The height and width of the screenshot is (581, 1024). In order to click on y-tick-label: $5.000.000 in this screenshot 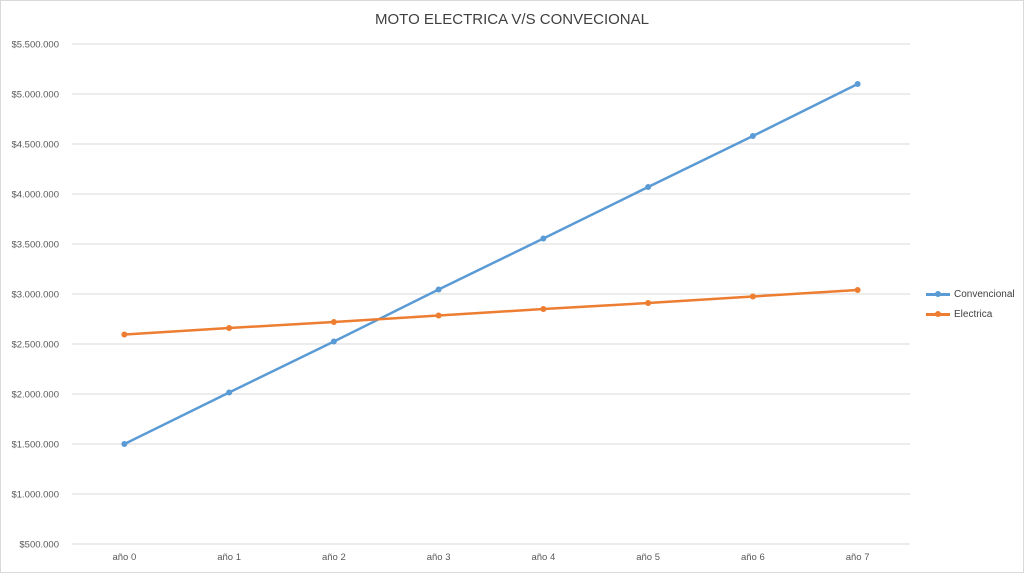, I will do `click(35, 95)`.